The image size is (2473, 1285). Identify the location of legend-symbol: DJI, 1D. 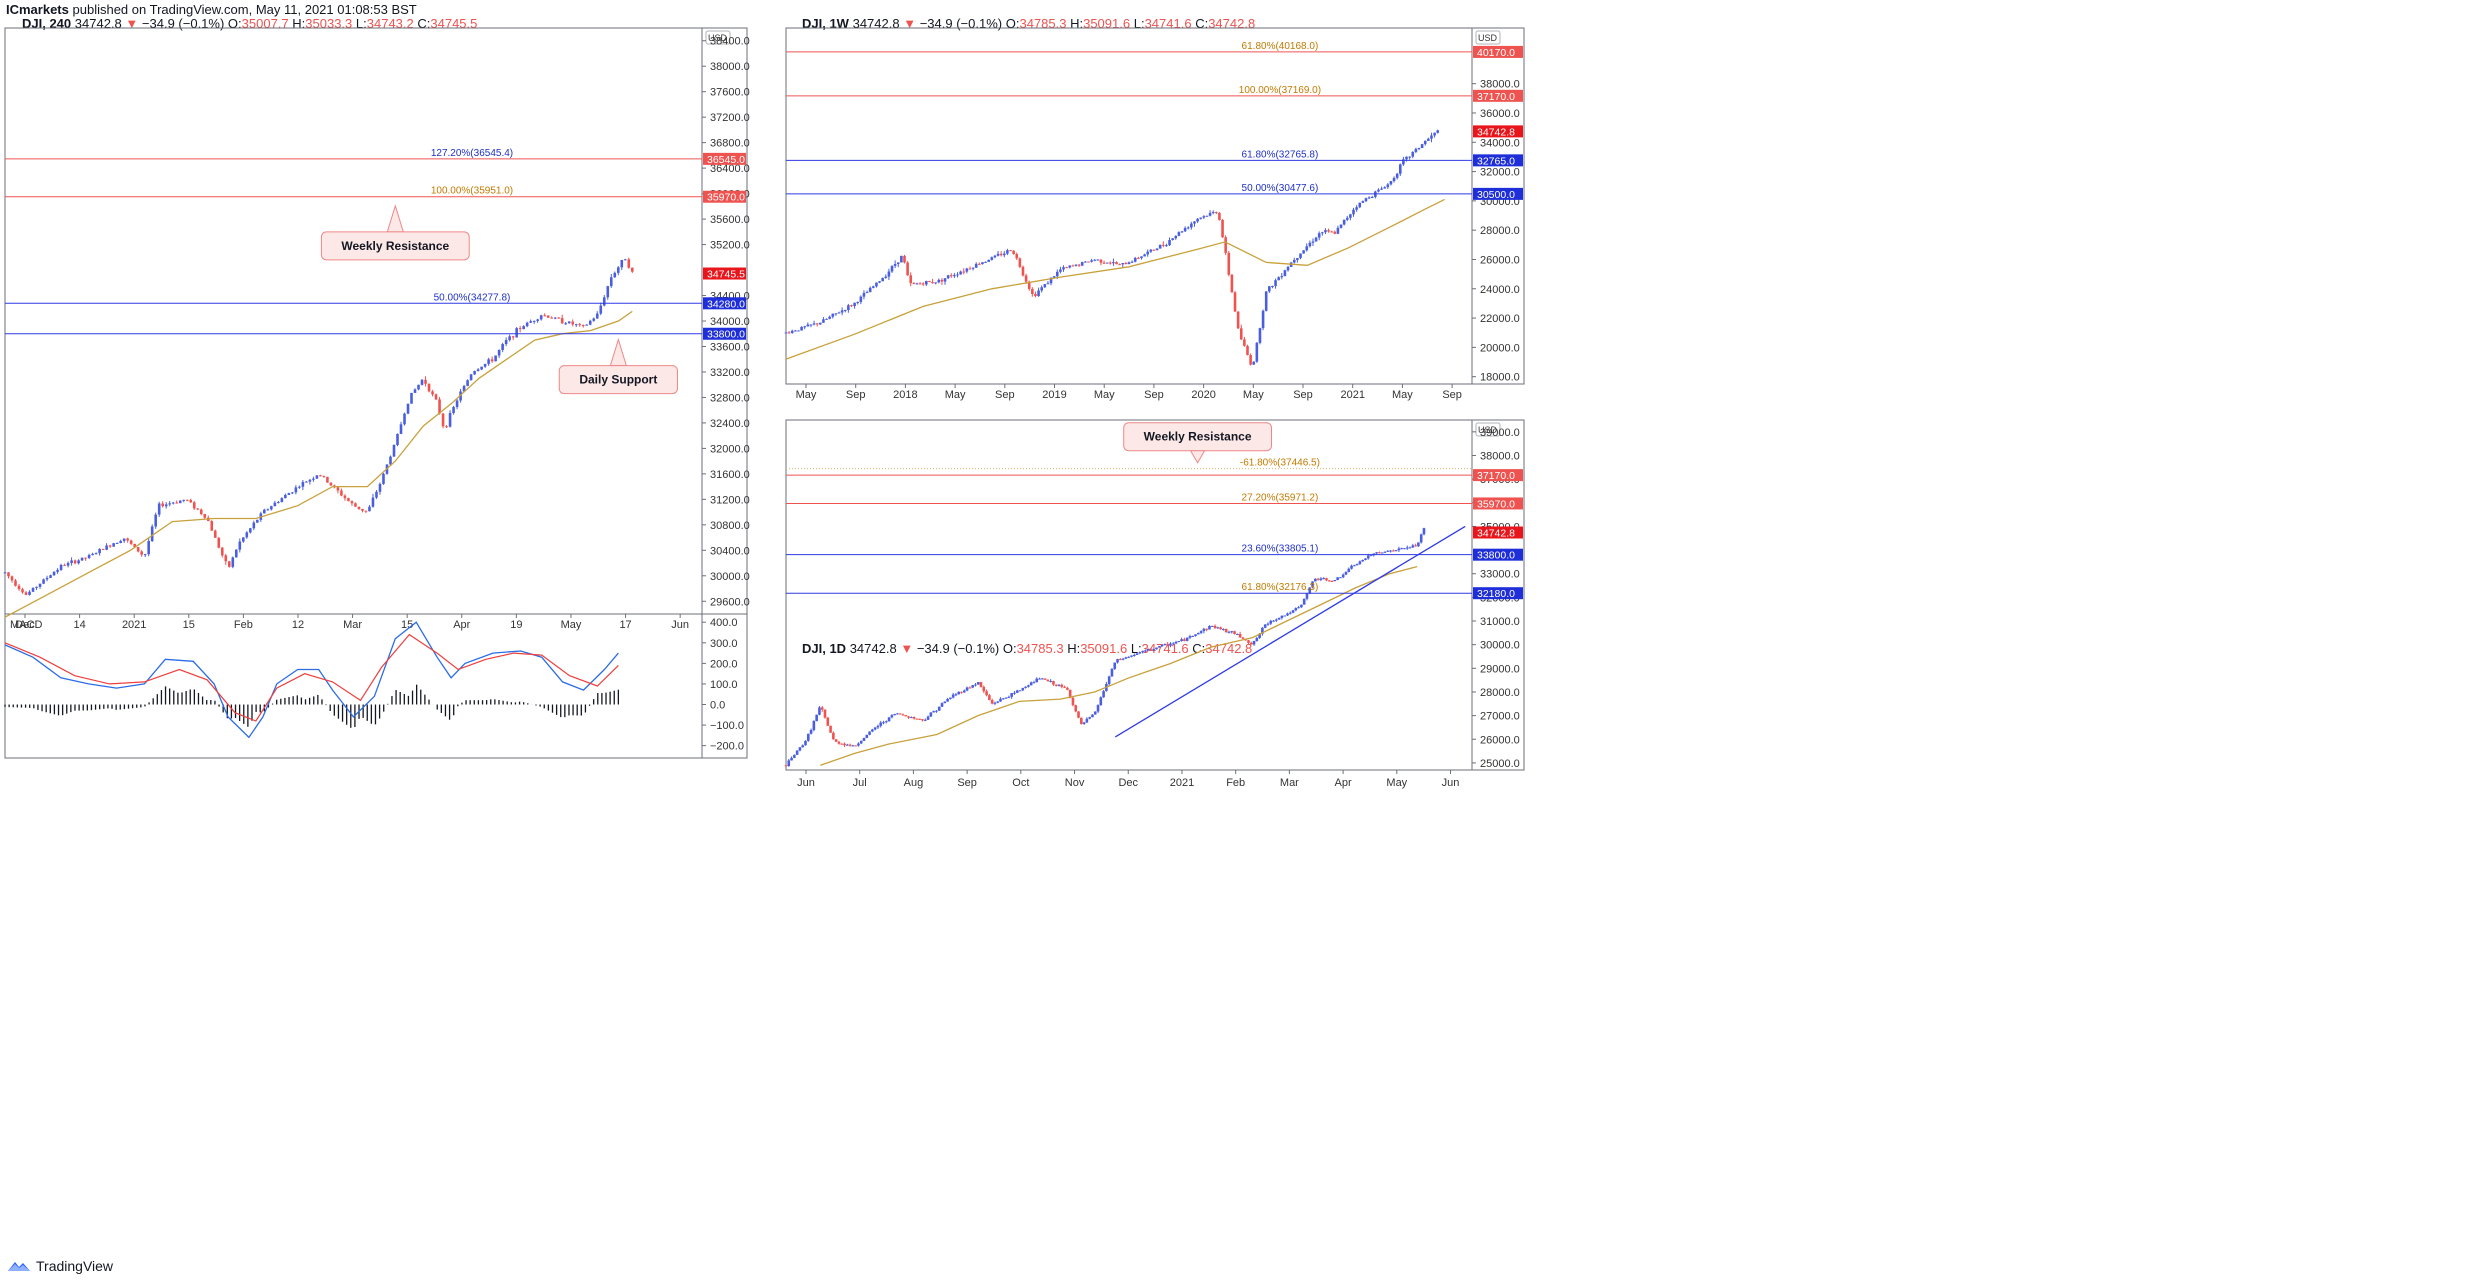
(824, 648).